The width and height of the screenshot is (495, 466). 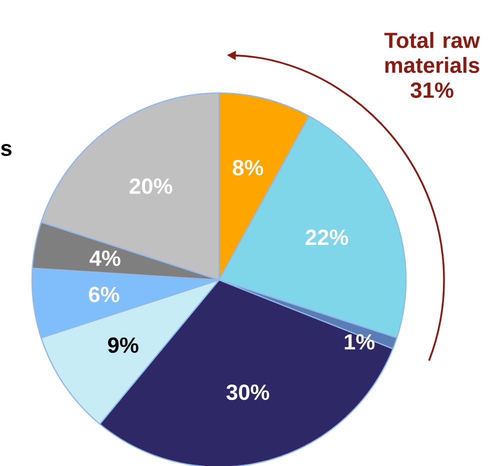 I want to click on data-label: 22%, so click(x=327, y=238).